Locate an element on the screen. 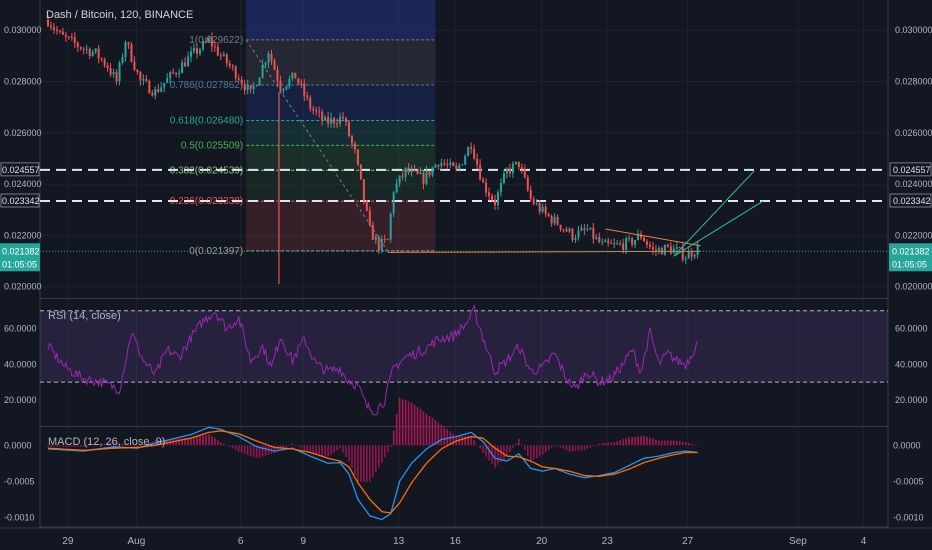  x-tick-label-front: 6 is located at coordinates (241, 541).